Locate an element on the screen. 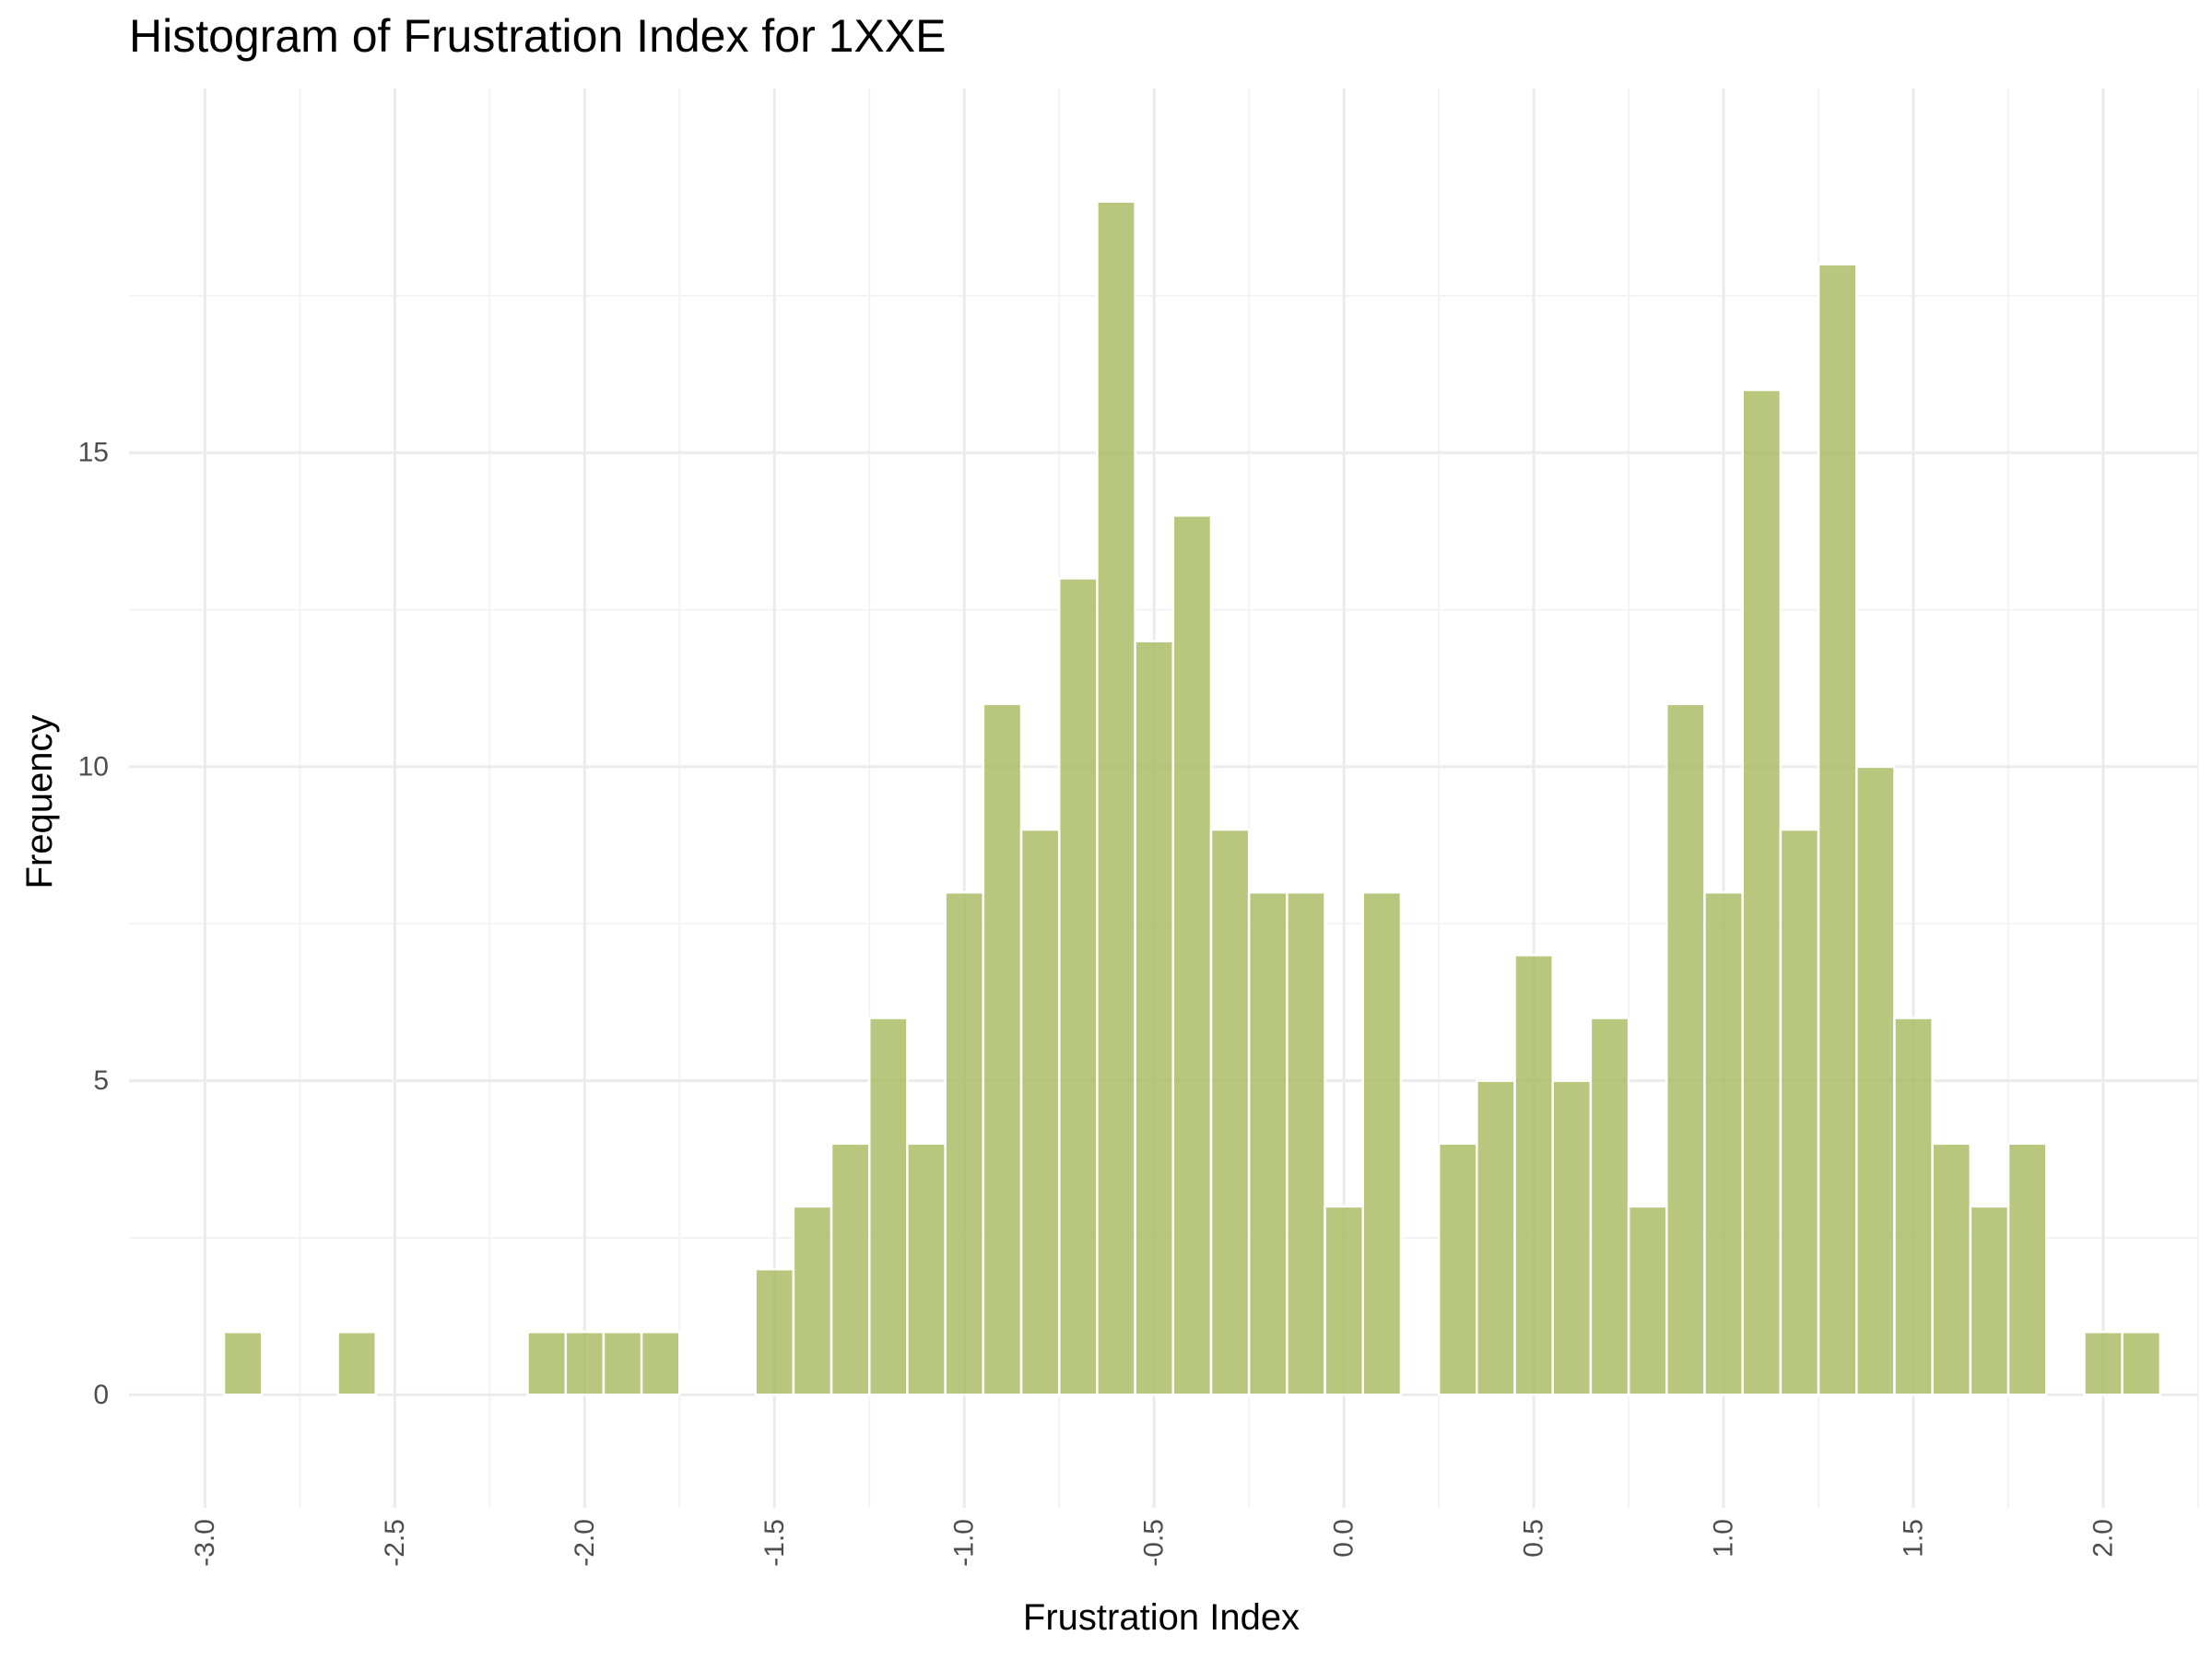 This screenshot has width=2212, height=1659. y-tick-label: 5 is located at coordinates (101, 1080).